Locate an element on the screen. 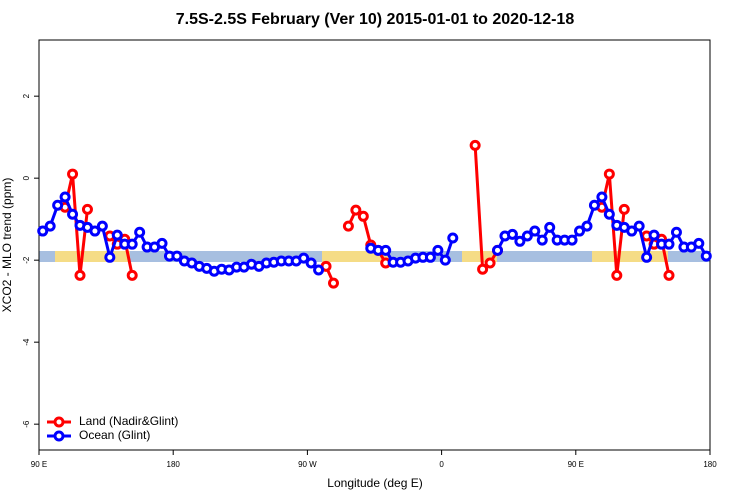 Image resolution: width=750 pixels, height=500 pixels. y-tick-label: -2 is located at coordinates (26, 260).